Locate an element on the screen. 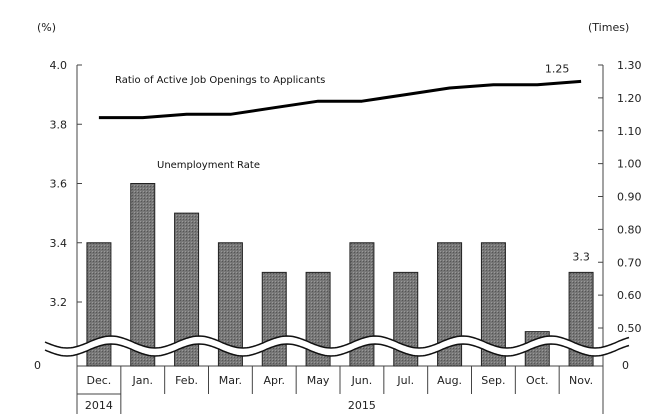 The width and height of the screenshot is (649, 417). left-zero-label: 0 is located at coordinates (37, 365).